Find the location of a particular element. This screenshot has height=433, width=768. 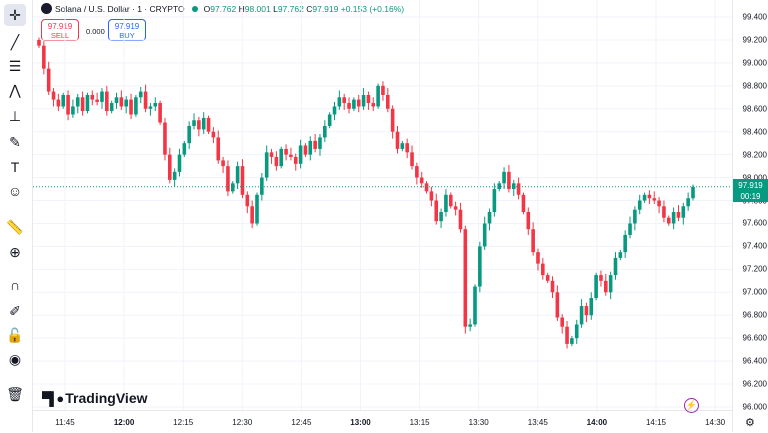

bolt-icon: ⚡ is located at coordinates (691, 405).